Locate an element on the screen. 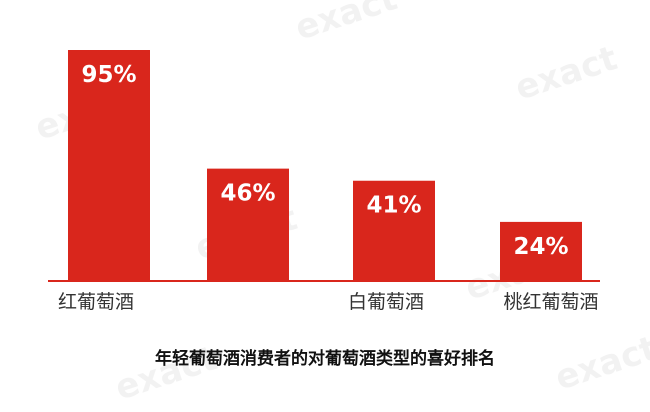 The image size is (650, 412). data-label-1: 95% is located at coordinates (108, 75).